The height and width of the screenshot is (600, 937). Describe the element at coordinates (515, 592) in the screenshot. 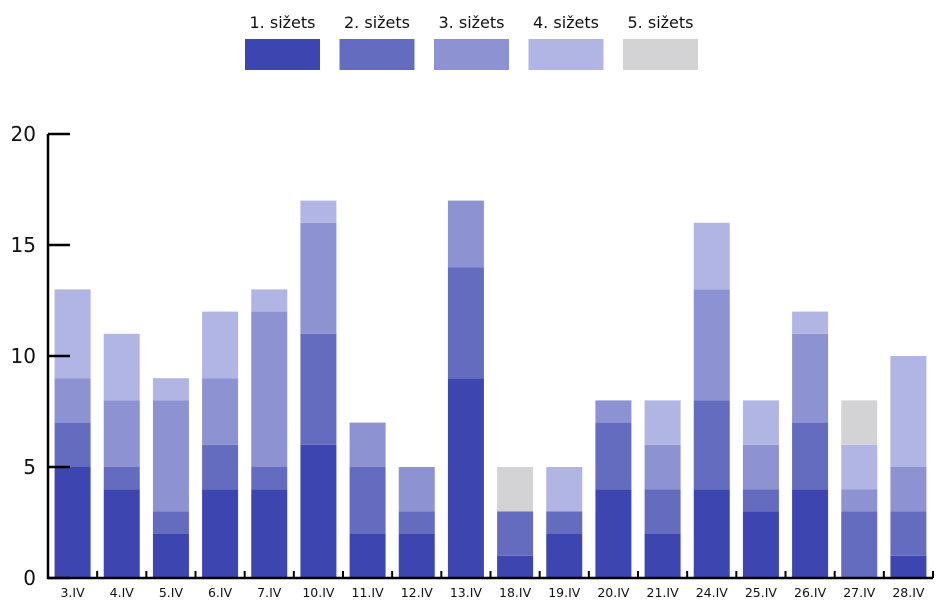

I see `x-tick-label: 18.IV` at that location.